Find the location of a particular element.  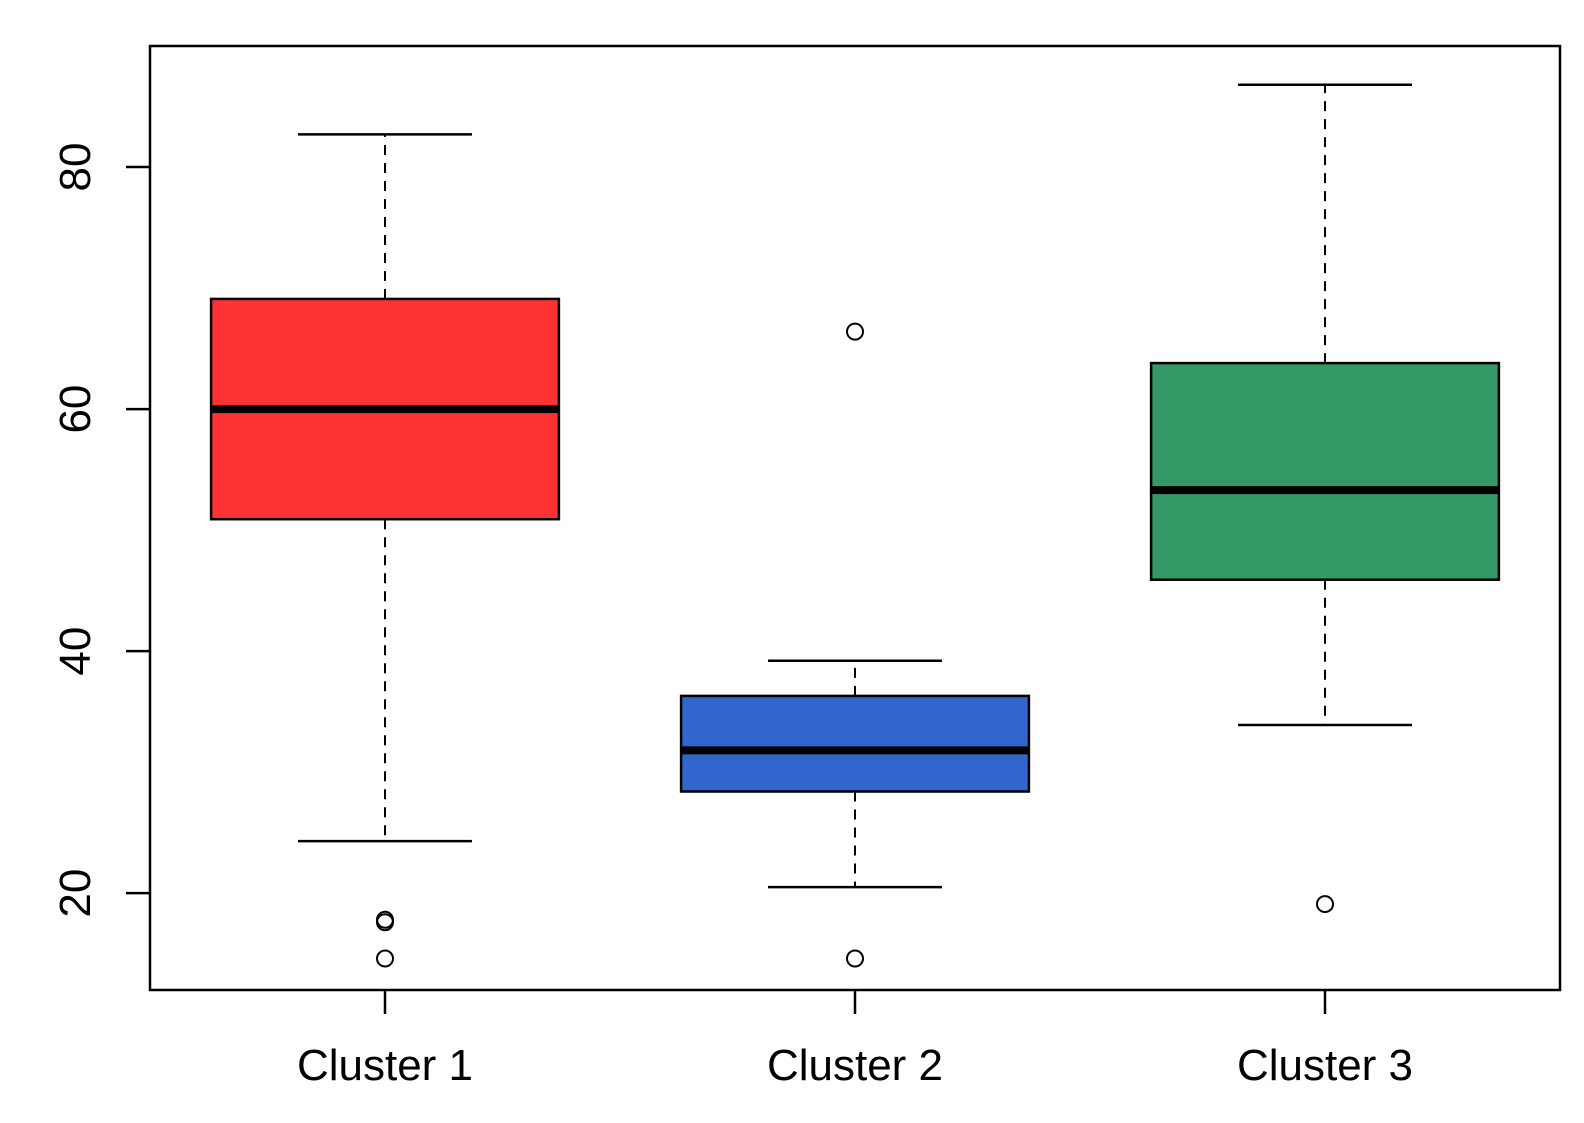

y-tick-label: 40 is located at coordinates (75, 651).